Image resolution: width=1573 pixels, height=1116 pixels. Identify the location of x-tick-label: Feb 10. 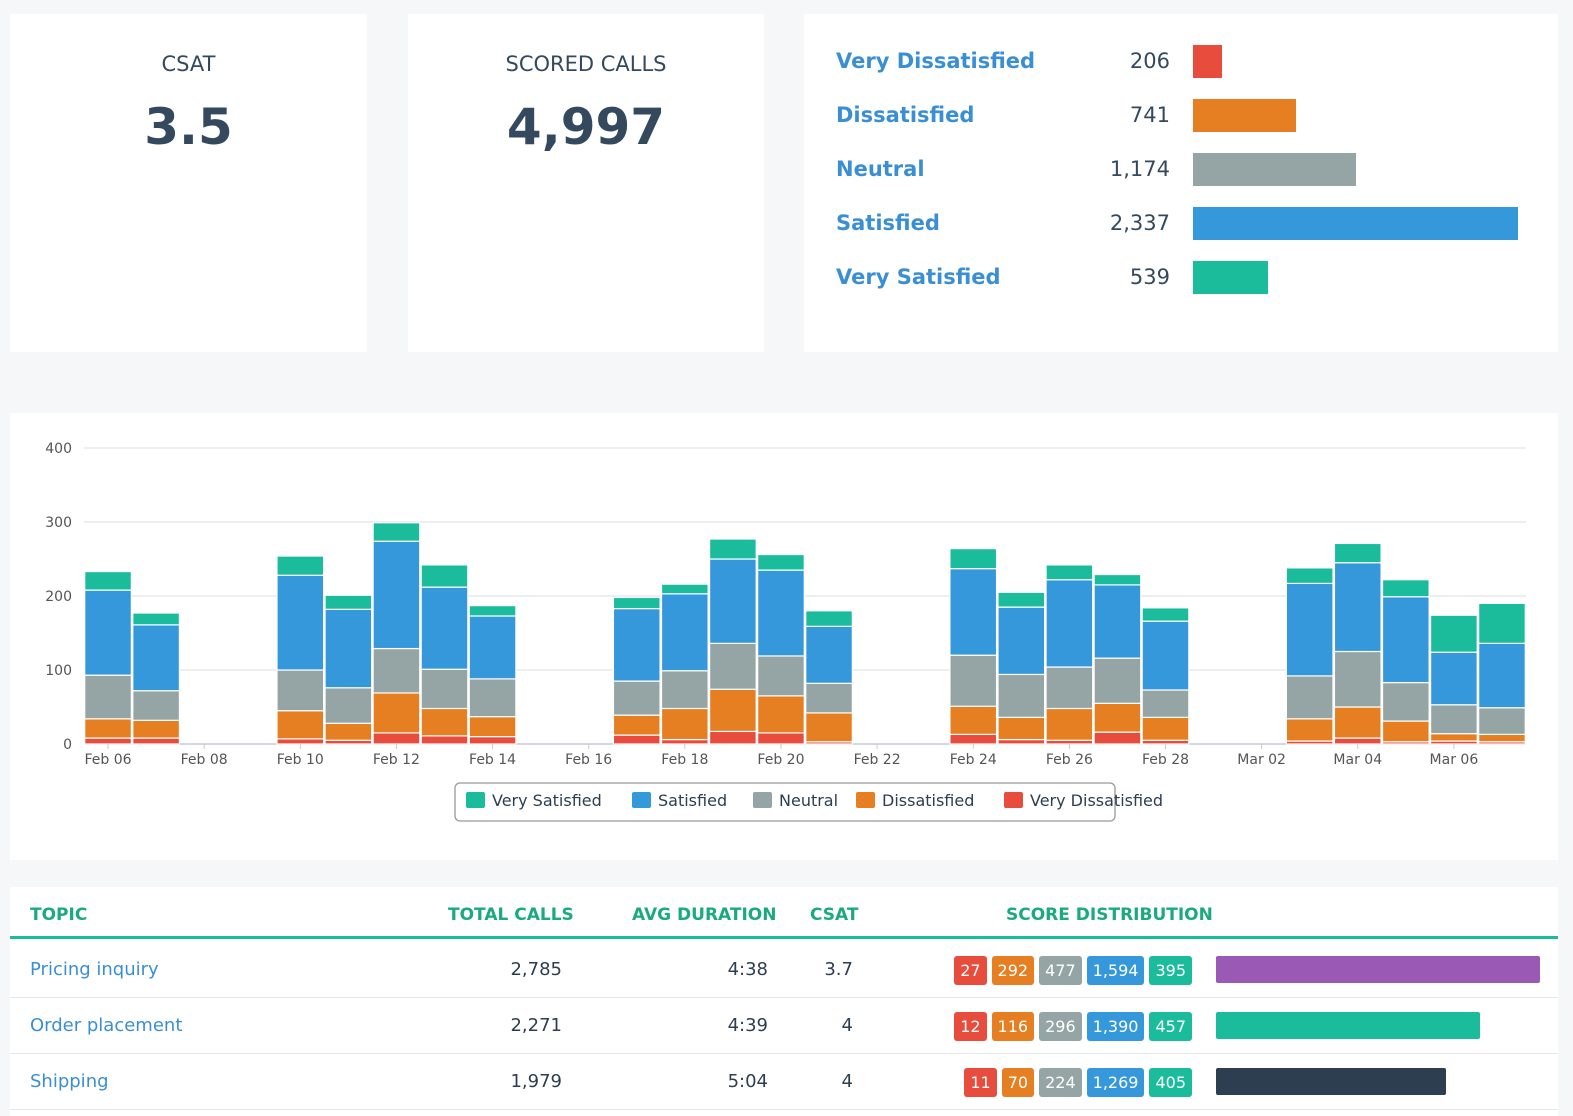
(300, 760).